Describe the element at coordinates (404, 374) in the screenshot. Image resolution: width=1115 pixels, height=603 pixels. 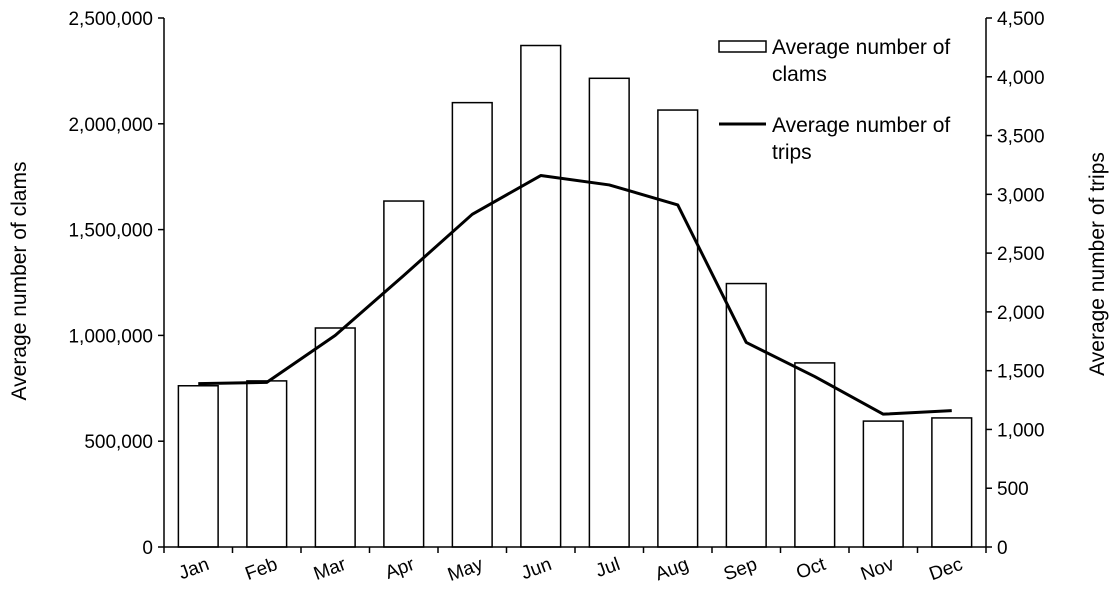
I see `bar-apr` at that location.